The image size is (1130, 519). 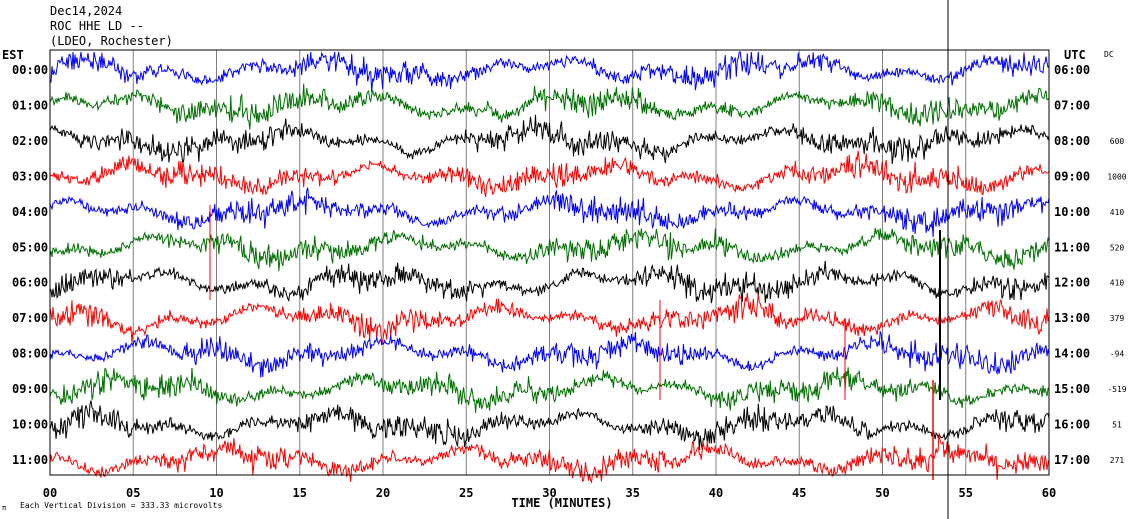 I want to click on dc-value: -519, so click(x=1116, y=389).